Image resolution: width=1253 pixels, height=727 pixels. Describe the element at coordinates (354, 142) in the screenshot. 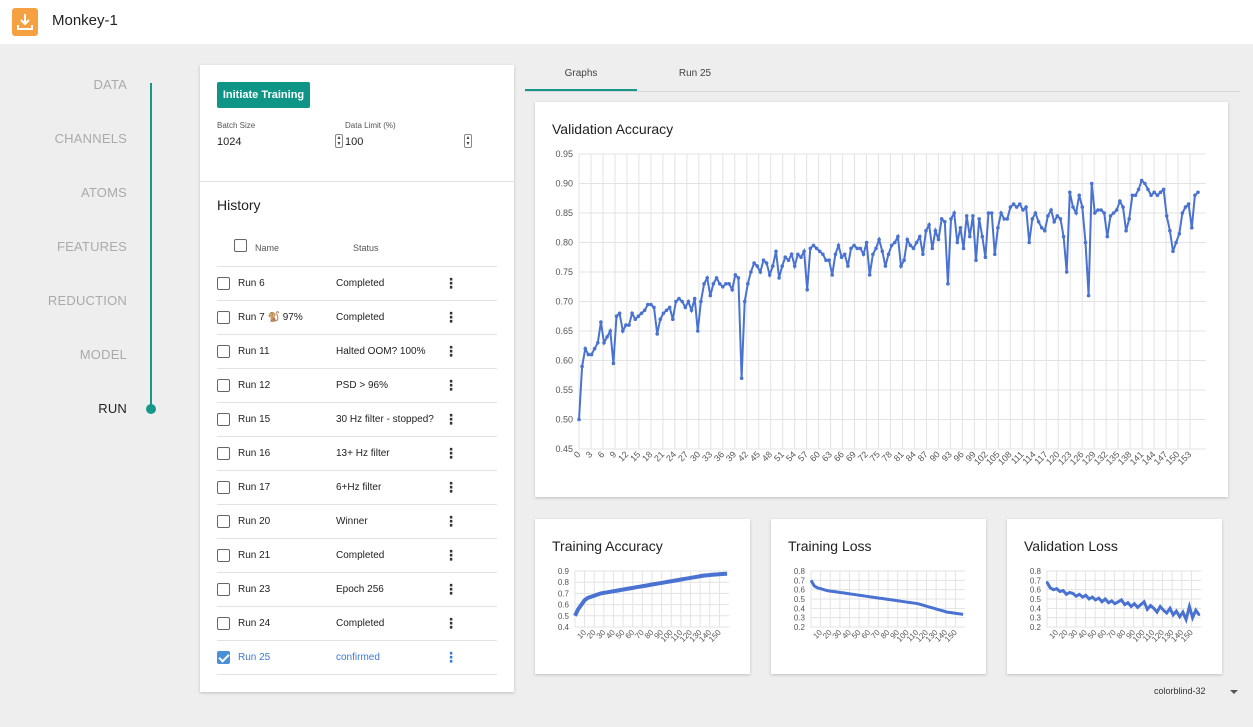

I see `data-limit-input: 100` at that location.